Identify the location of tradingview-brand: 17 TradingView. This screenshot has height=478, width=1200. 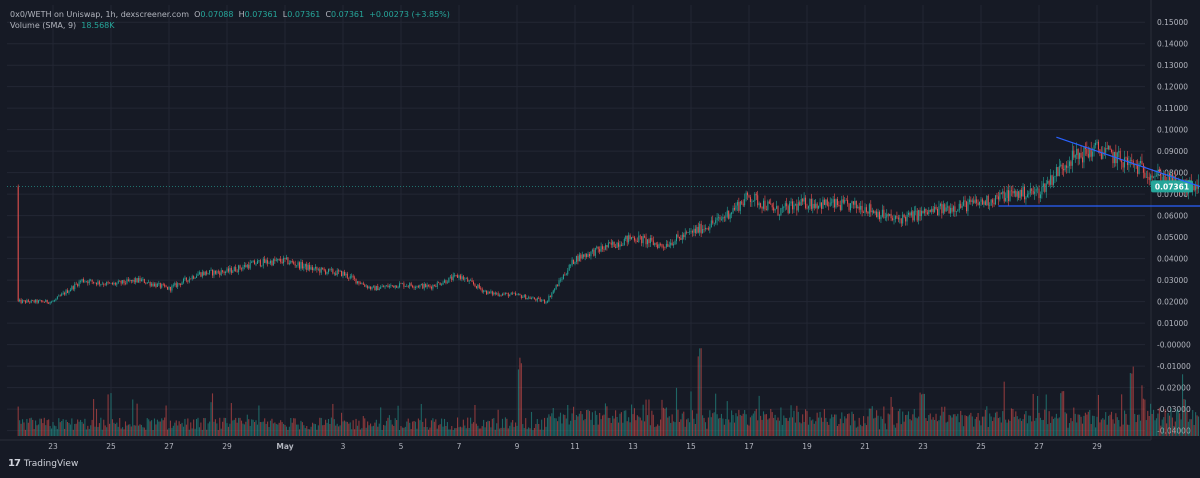
(43, 463).